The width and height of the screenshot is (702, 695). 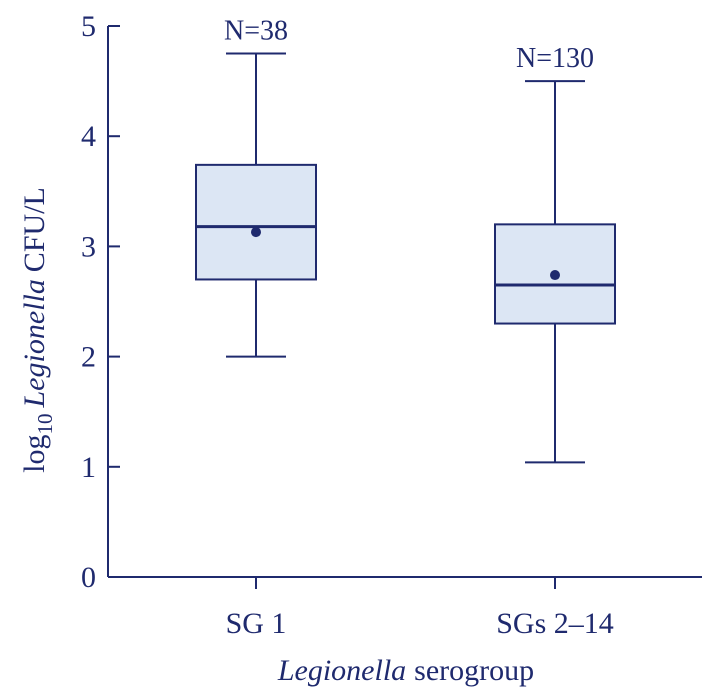 What do you see at coordinates (256, 31) in the screenshot?
I see `n-label: N=38` at bounding box center [256, 31].